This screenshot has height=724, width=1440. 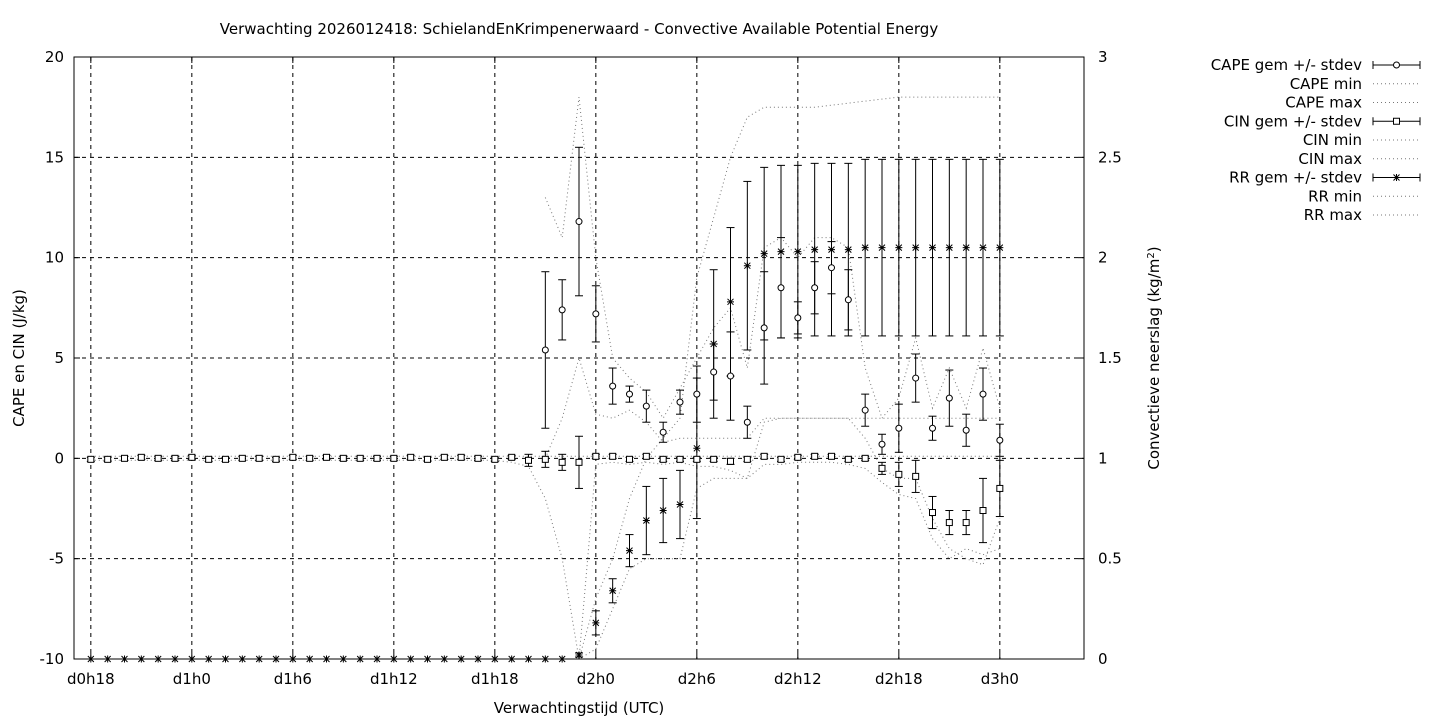 I want to click on y2-tick-label: 1, so click(x=1103, y=458).